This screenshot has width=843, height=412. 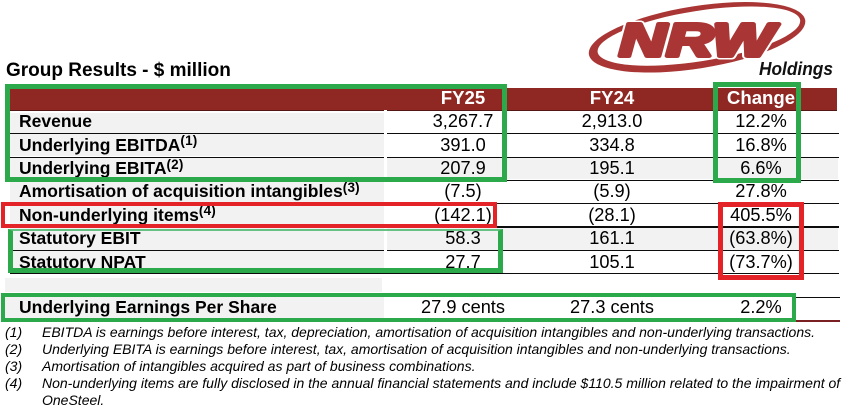 I want to click on svg-text: NRW, so click(x=699, y=40).